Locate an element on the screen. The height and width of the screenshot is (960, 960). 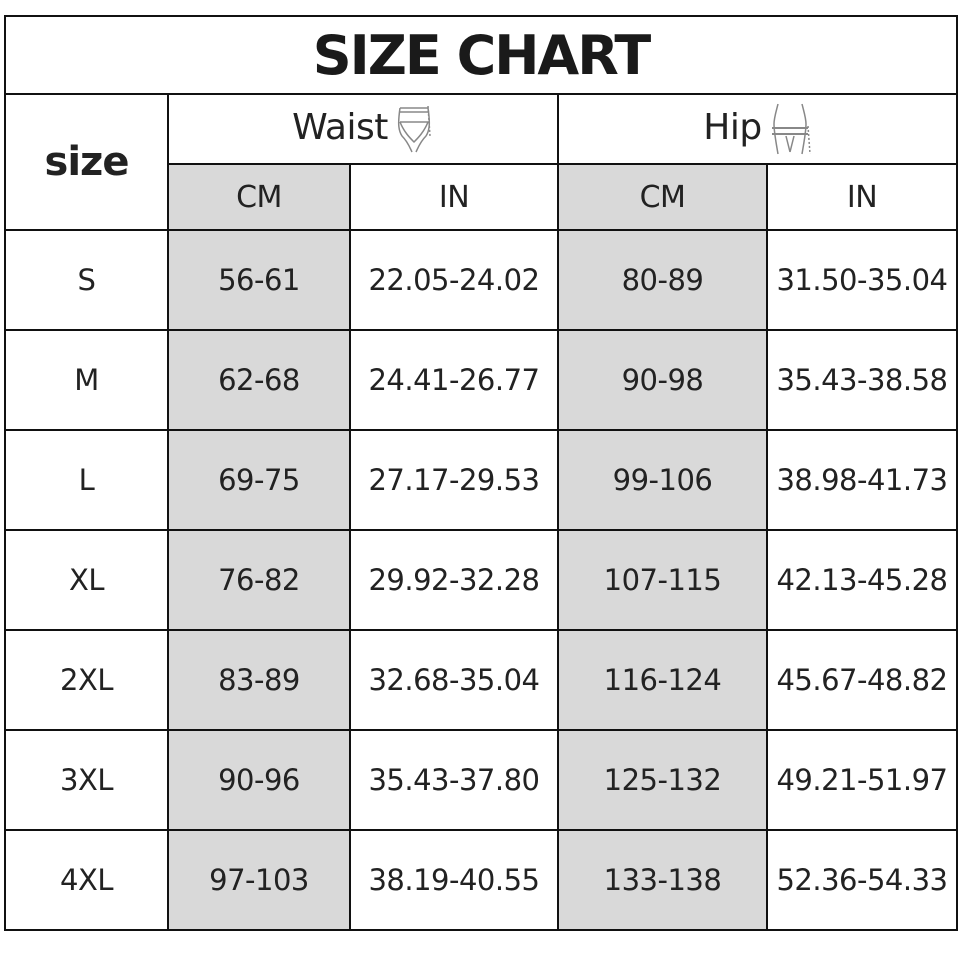
hip-cm-cell: 80-89 is located at coordinates (662, 280).